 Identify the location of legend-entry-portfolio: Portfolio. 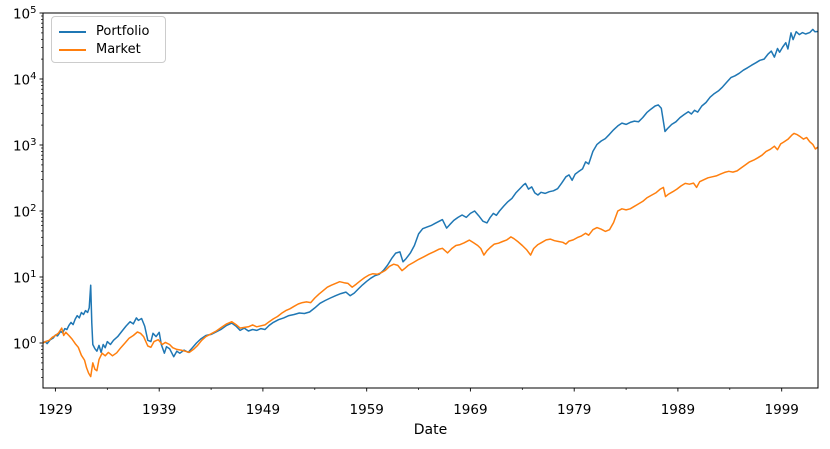
(112, 32).